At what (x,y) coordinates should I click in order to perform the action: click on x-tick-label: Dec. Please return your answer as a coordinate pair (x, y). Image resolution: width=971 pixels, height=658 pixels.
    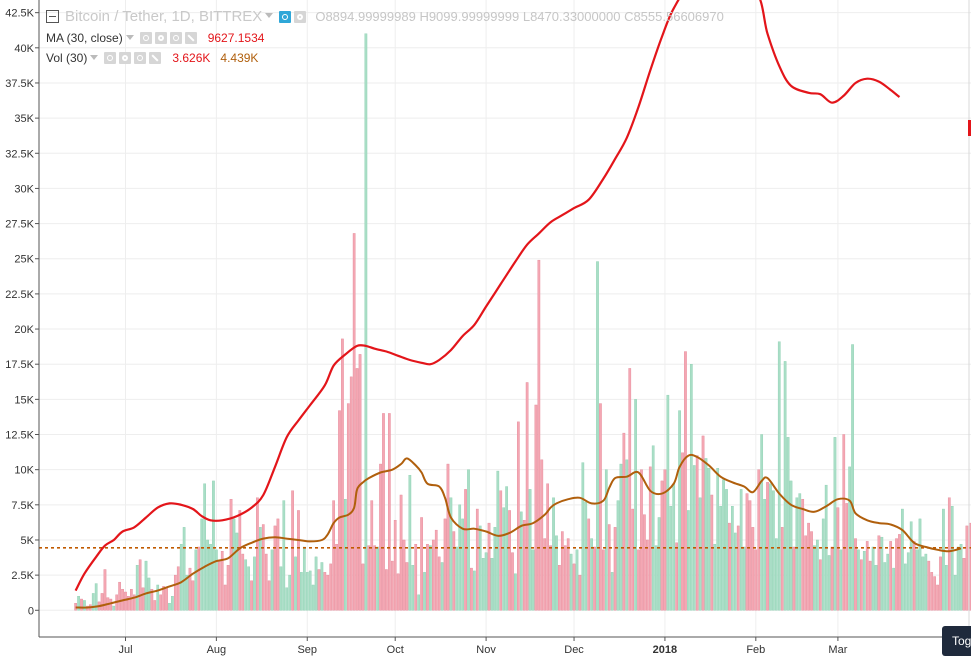
    Looking at the image, I should click on (574, 650).